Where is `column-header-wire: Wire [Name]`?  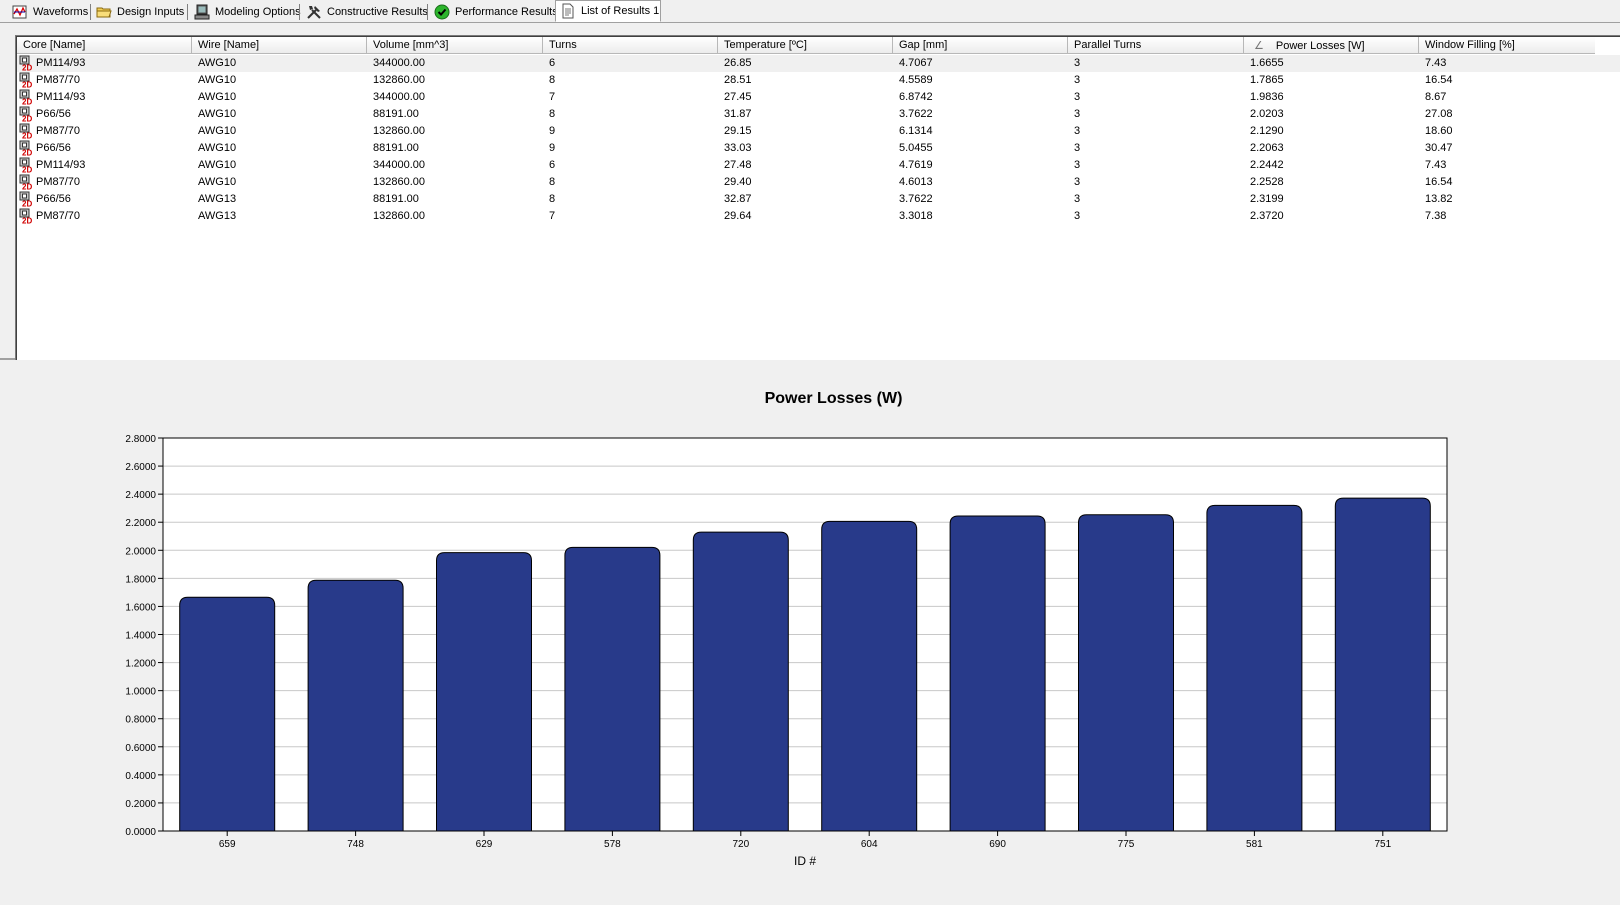 column-header-wire: Wire [Name] is located at coordinates (279, 45).